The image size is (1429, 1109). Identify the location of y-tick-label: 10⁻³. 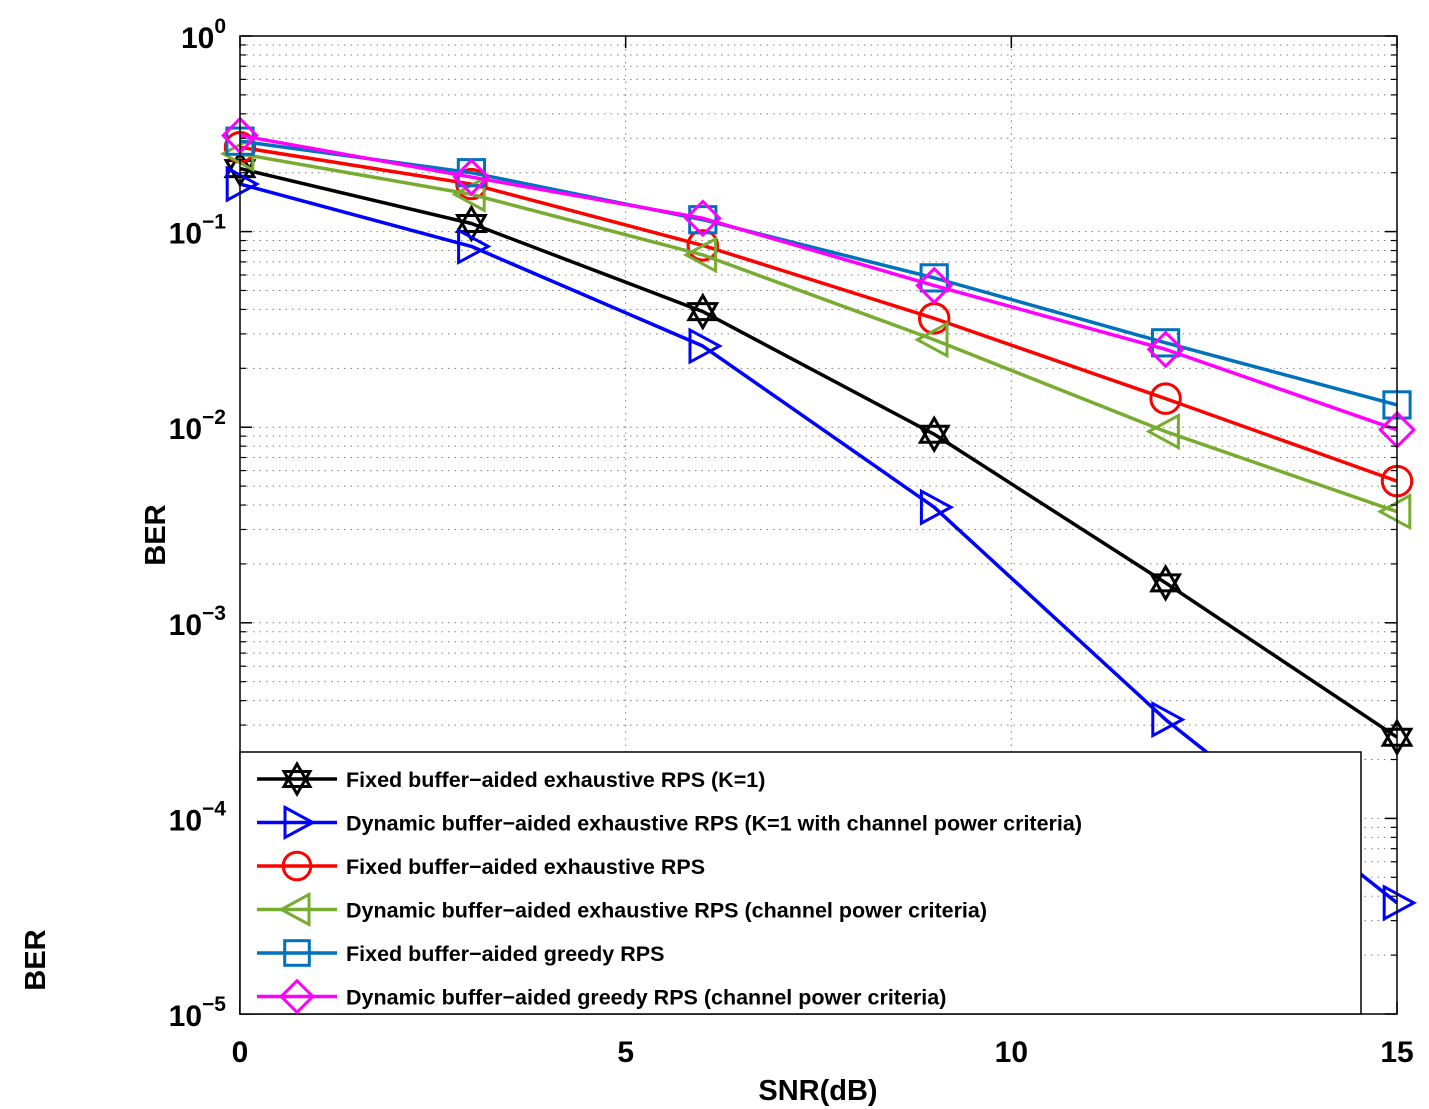
(197, 622).